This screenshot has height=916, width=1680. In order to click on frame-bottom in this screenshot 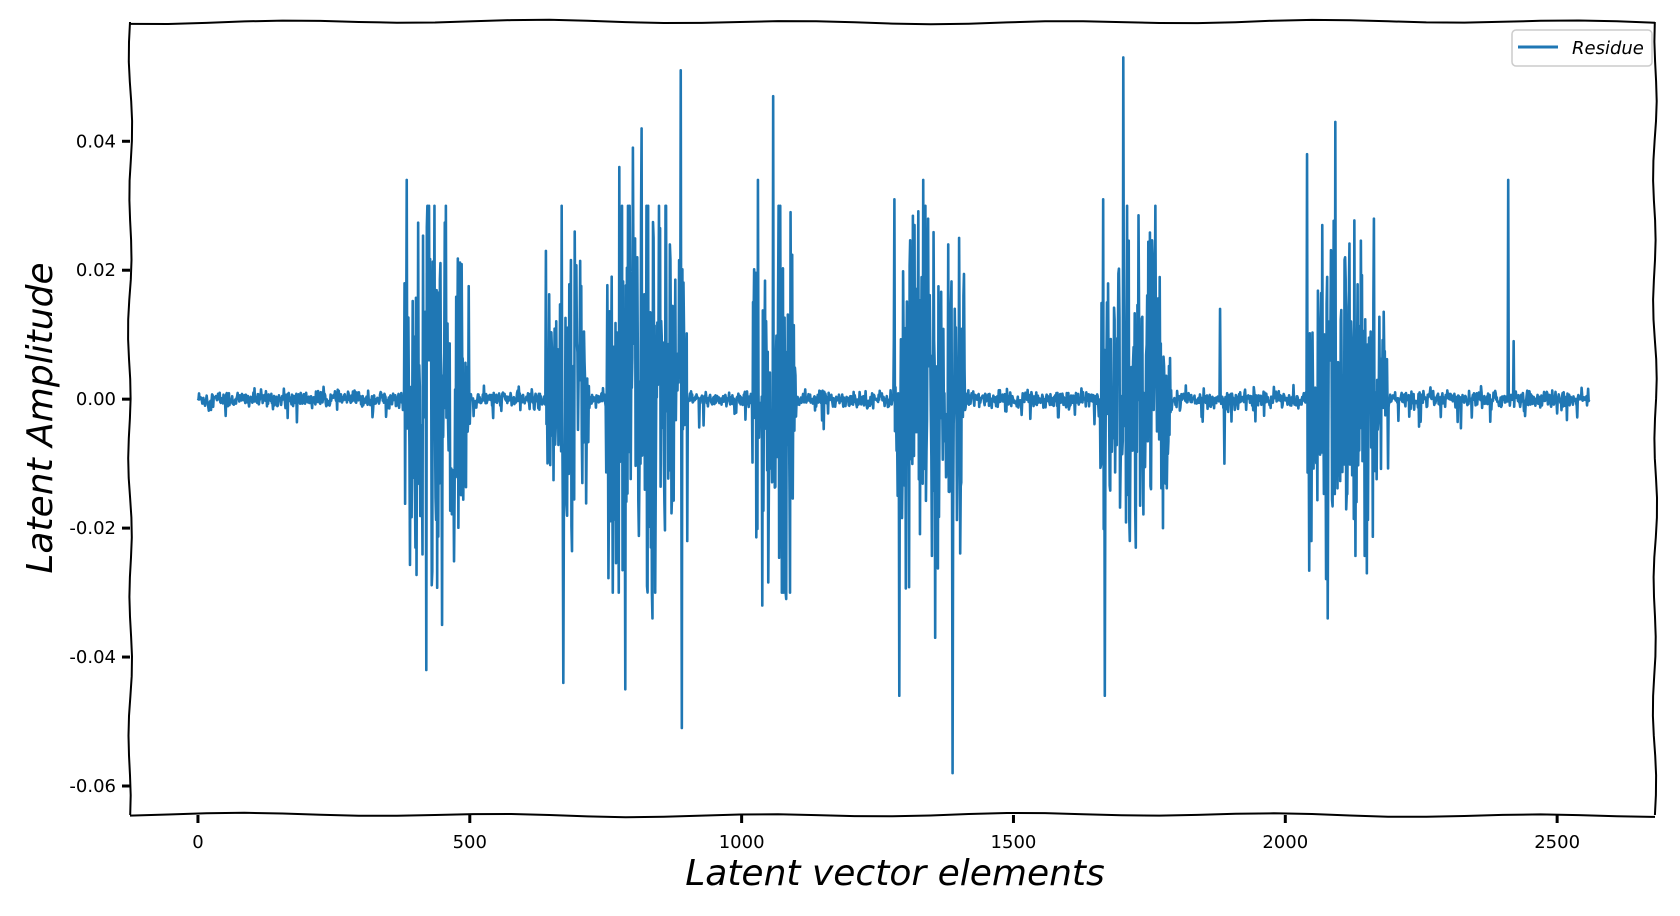, I will do `click(892, 815)`.